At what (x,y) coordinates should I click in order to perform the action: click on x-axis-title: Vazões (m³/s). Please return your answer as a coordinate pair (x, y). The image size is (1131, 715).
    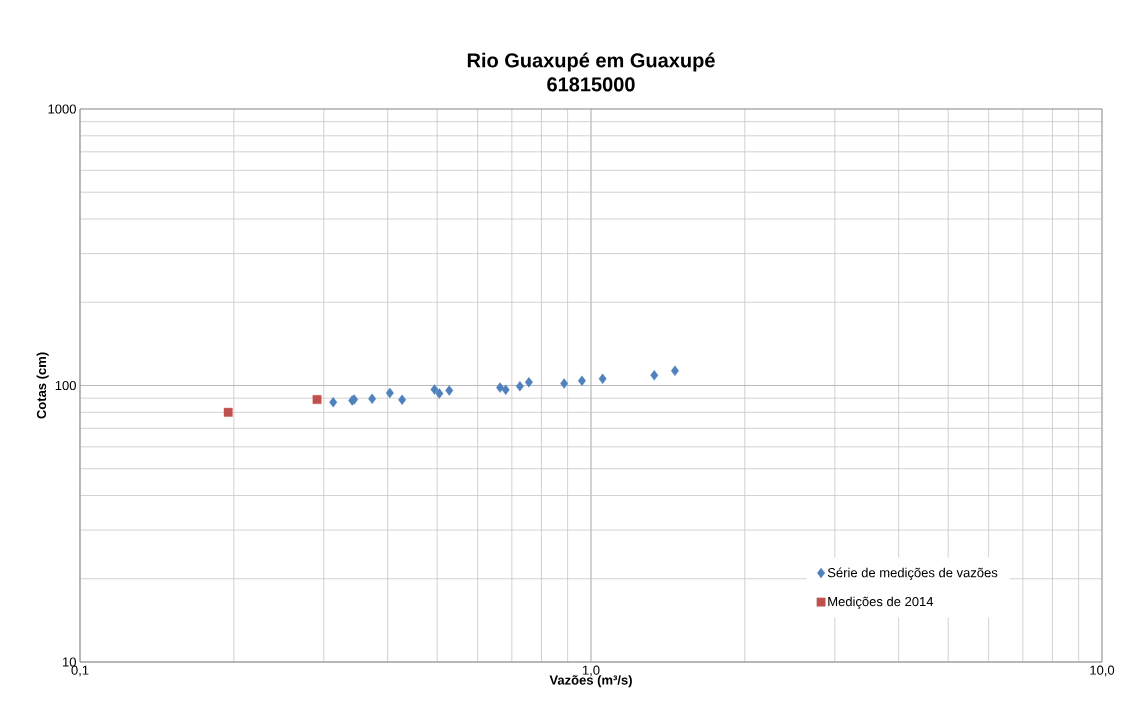
    Looking at the image, I should click on (590, 681).